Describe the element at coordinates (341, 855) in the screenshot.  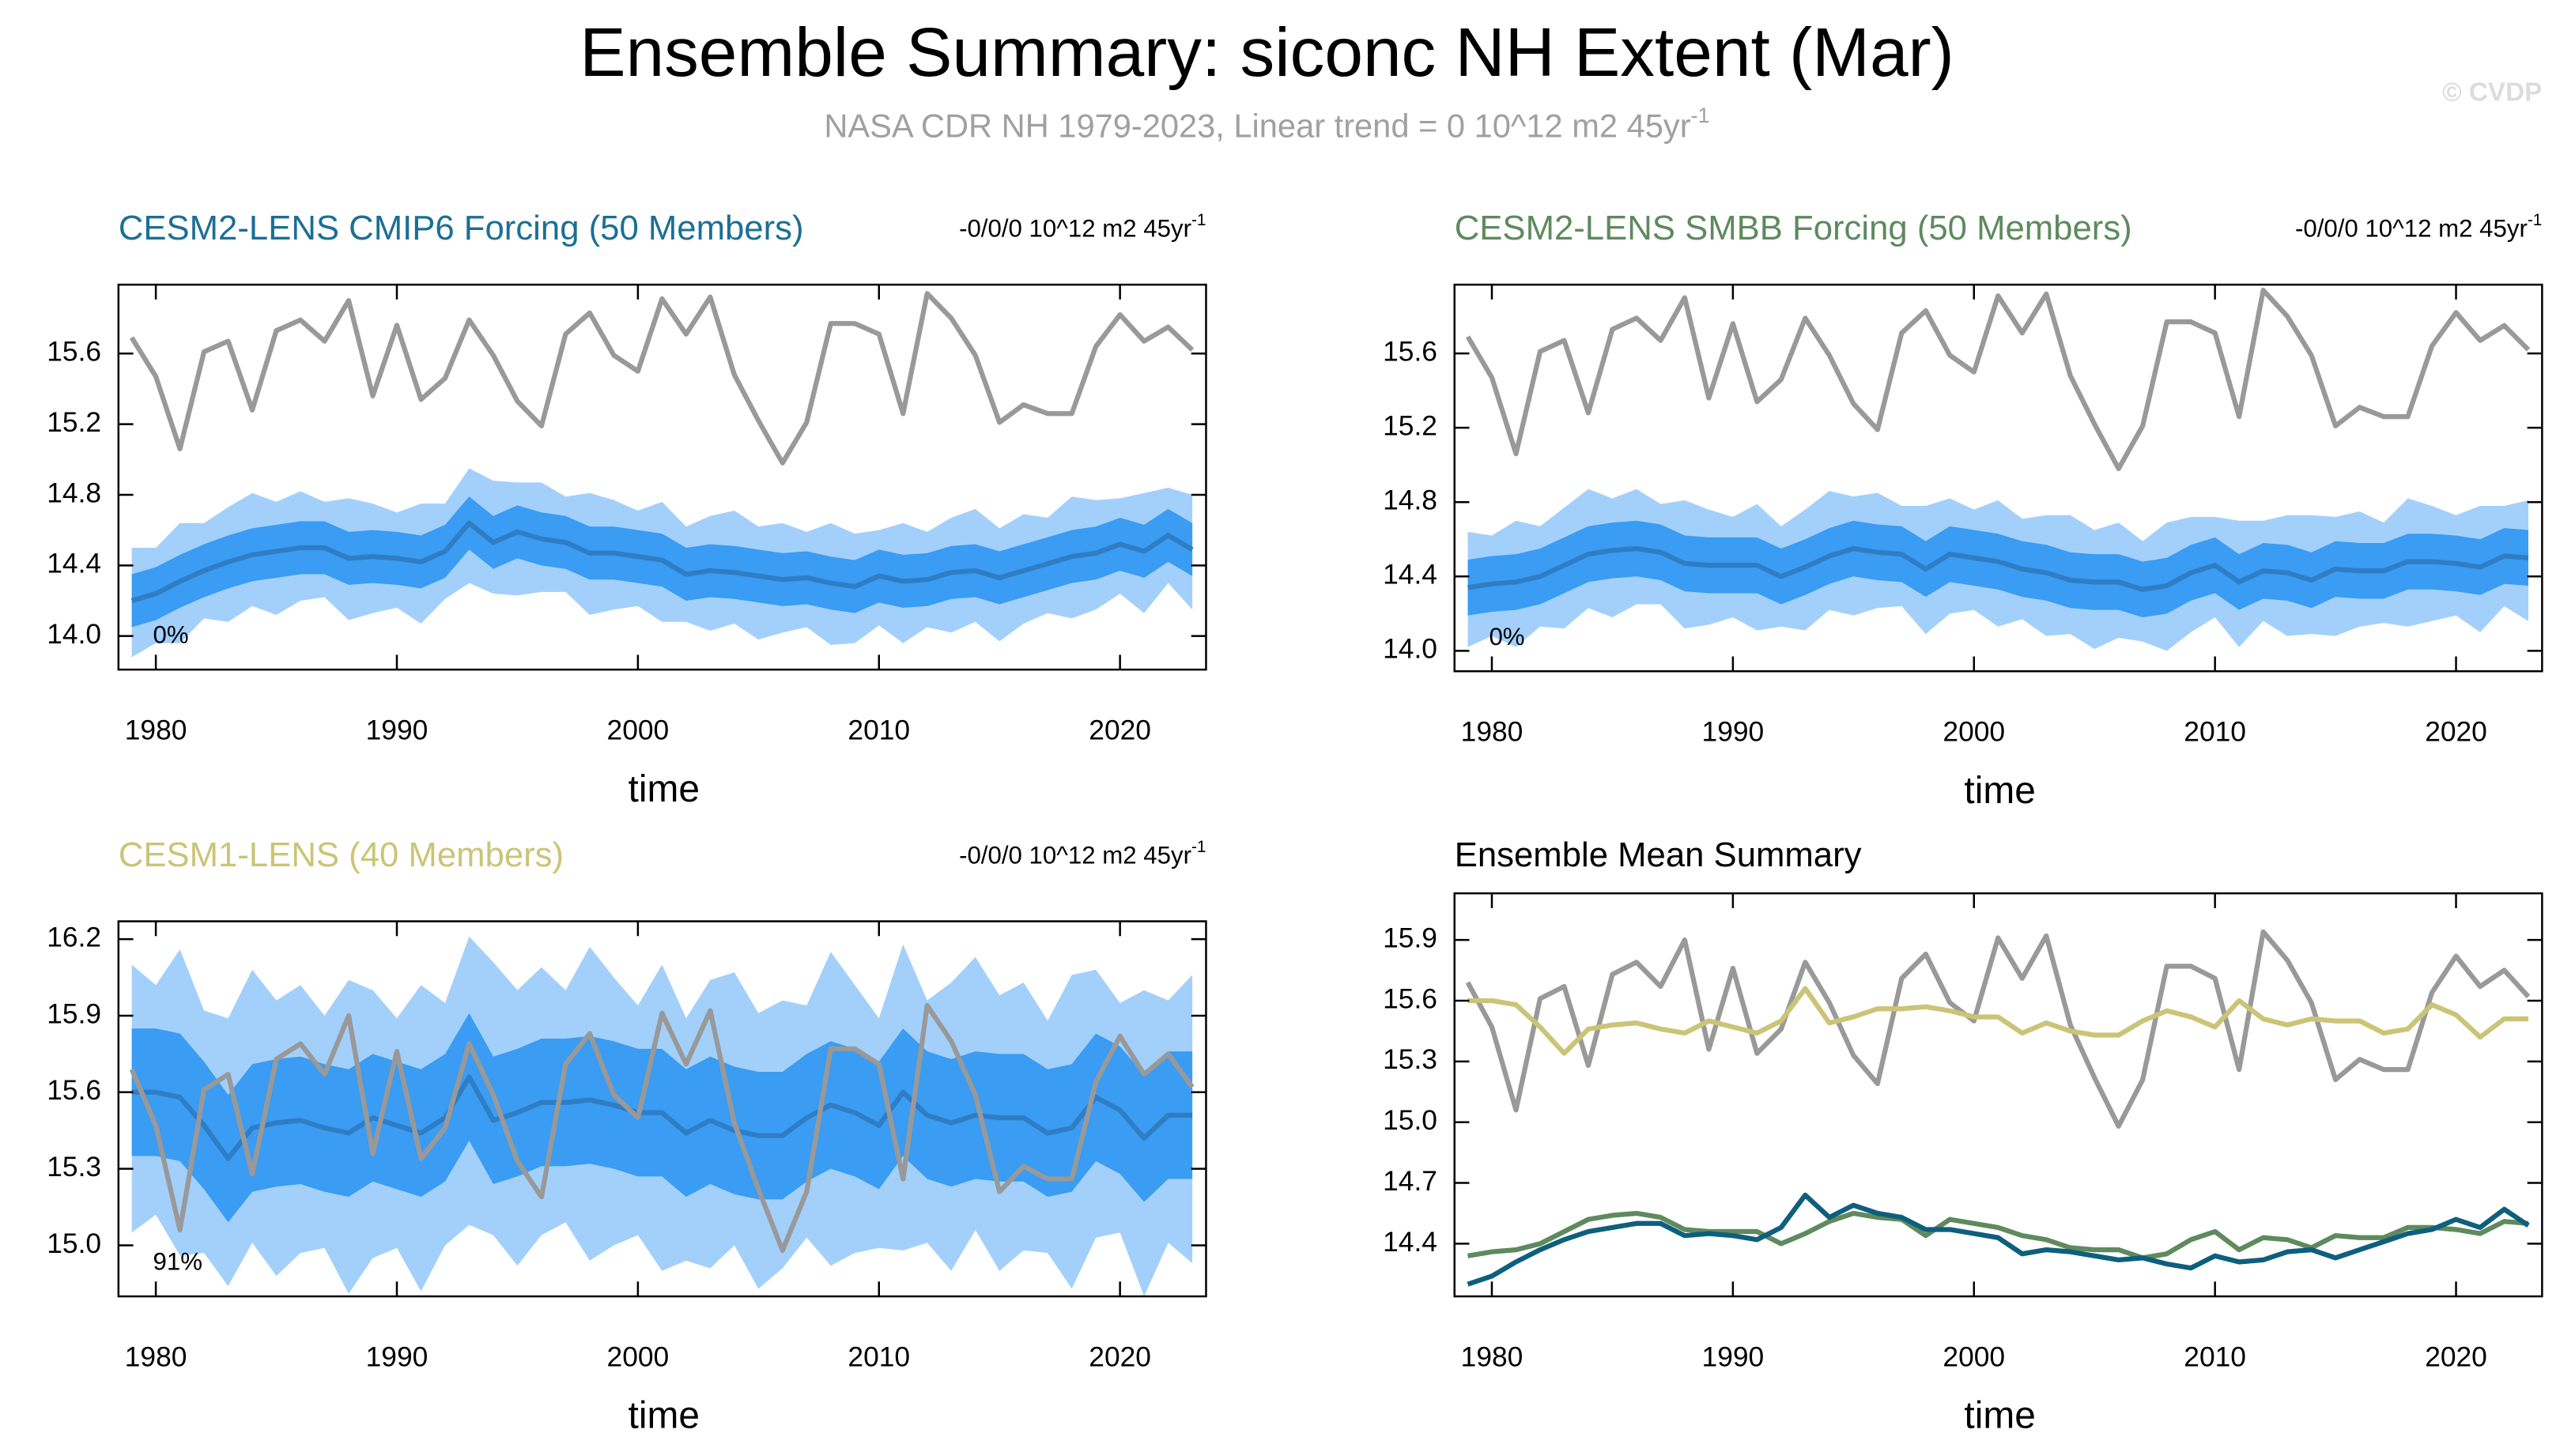
I see `panel-title: CESM1-LENS (40 Members)` at that location.